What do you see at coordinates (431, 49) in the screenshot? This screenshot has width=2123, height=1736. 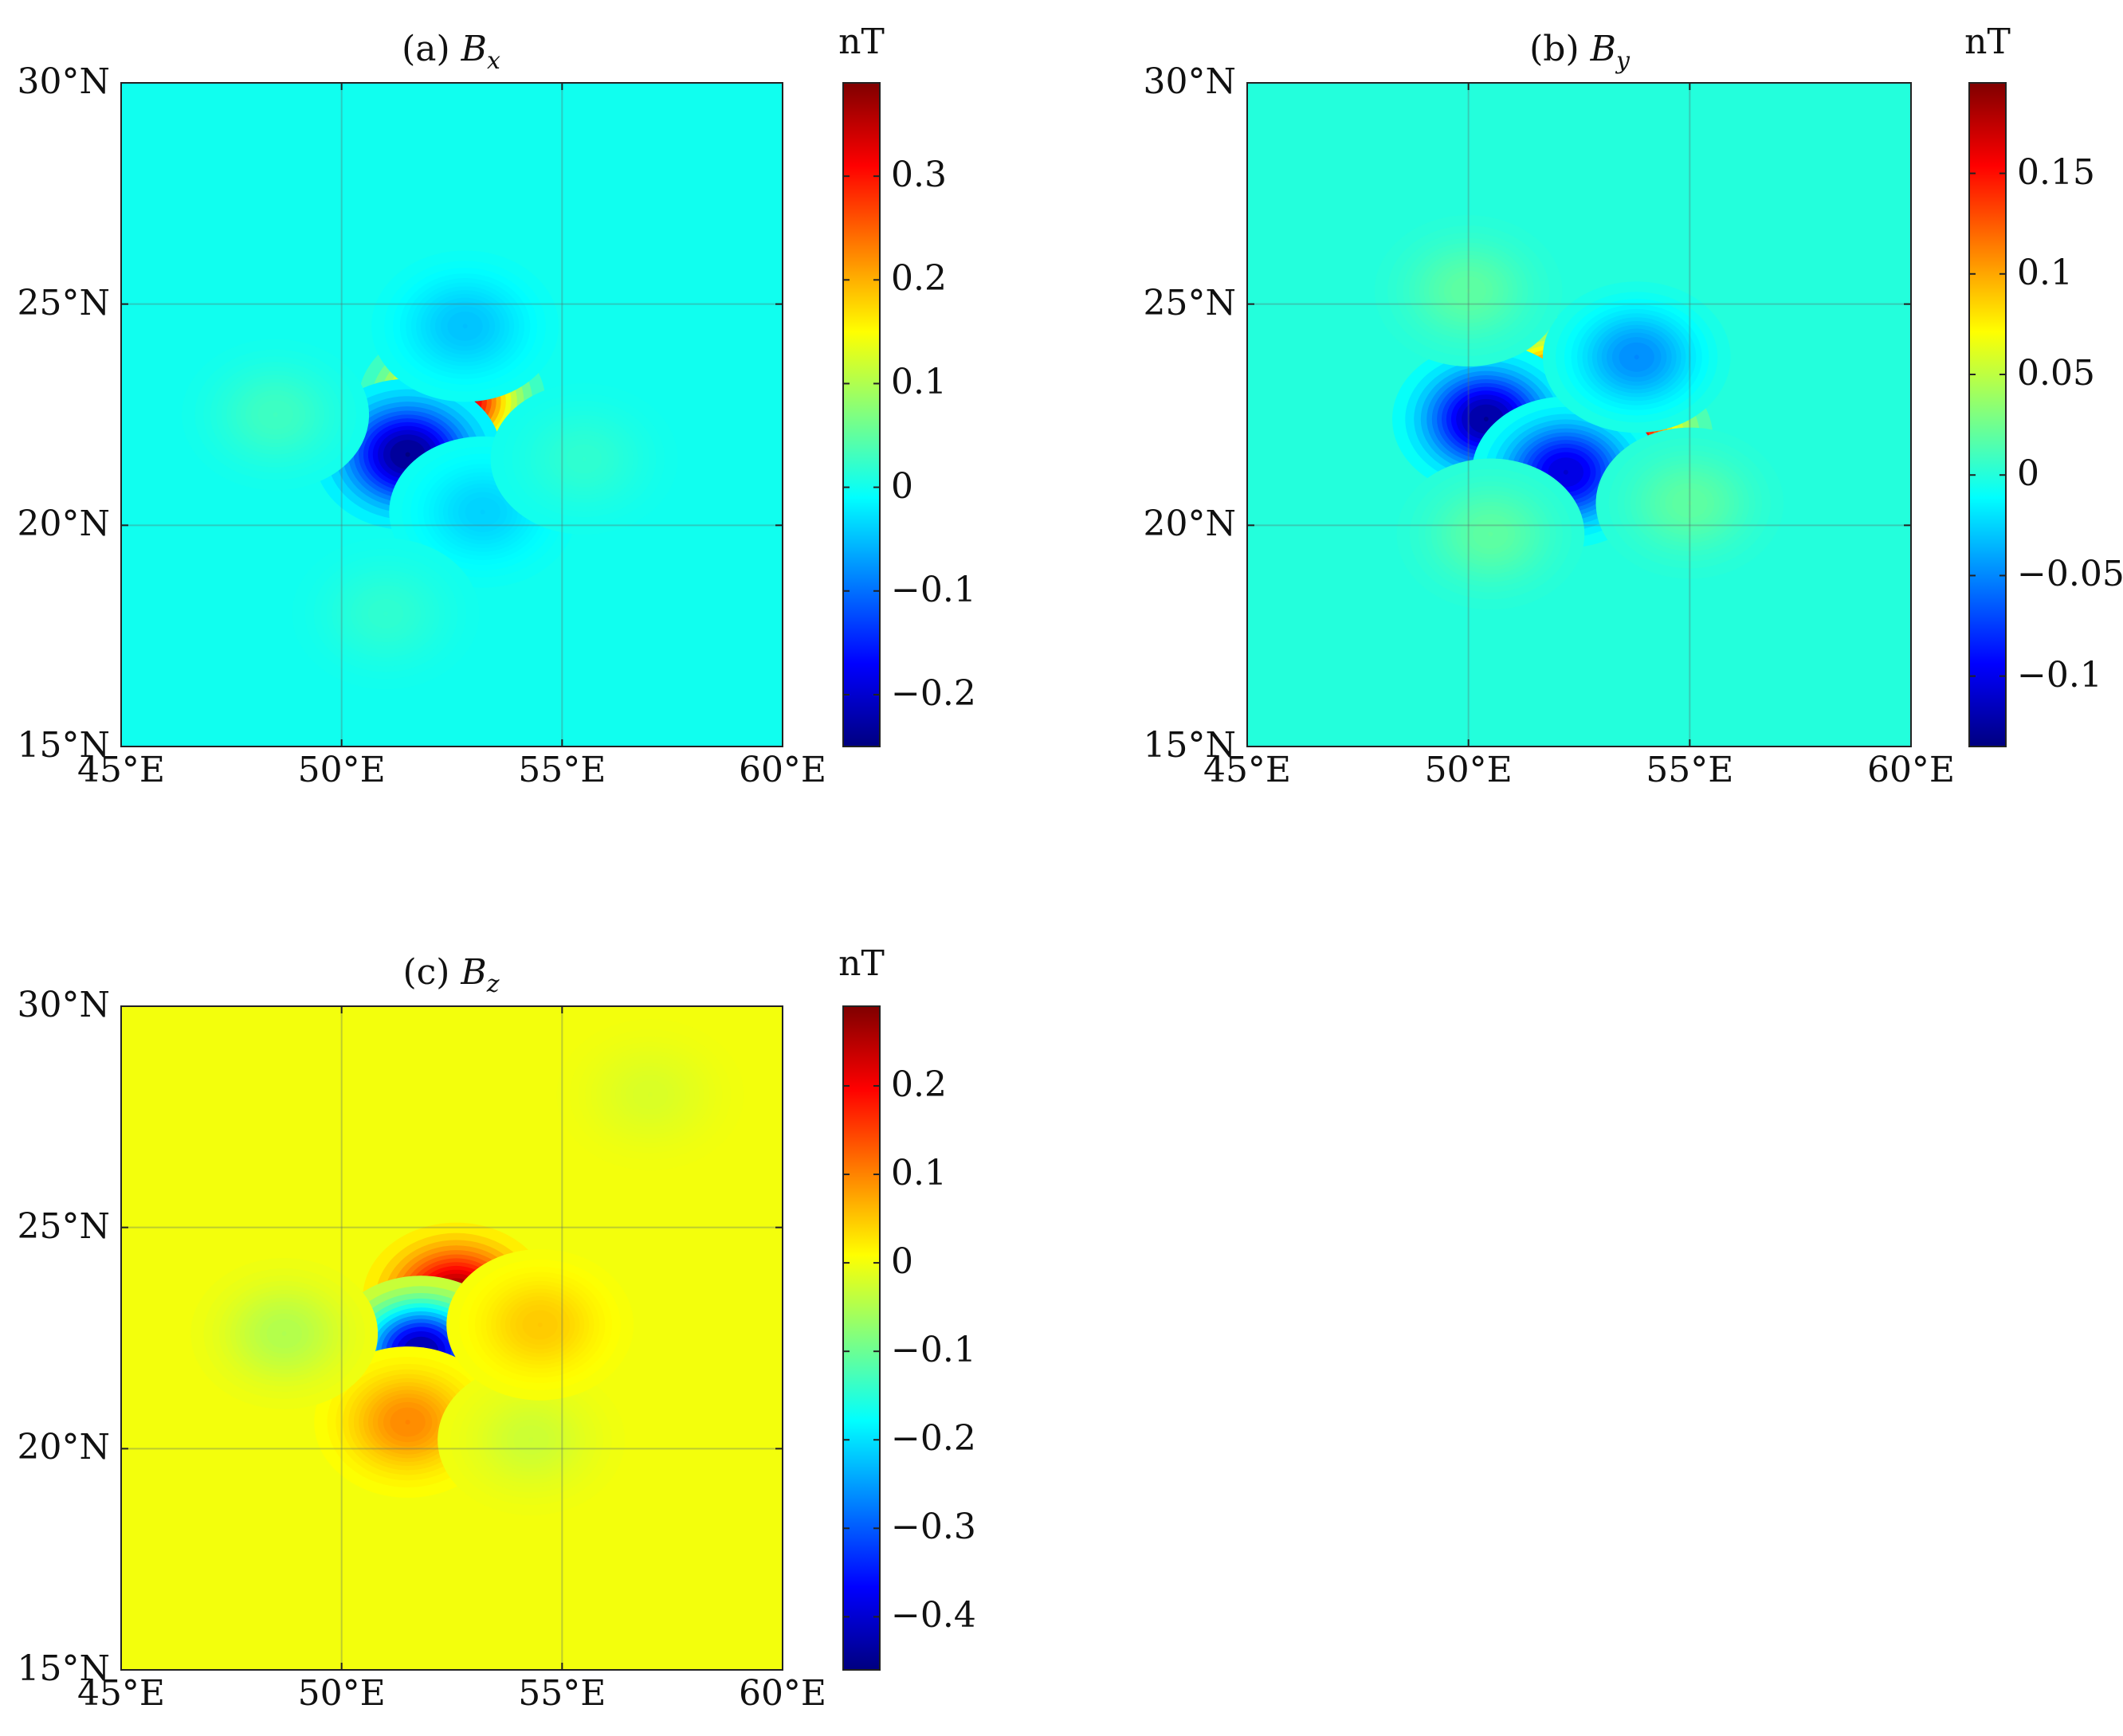 I see `chart-title-prefix: (a)` at bounding box center [431, 49].